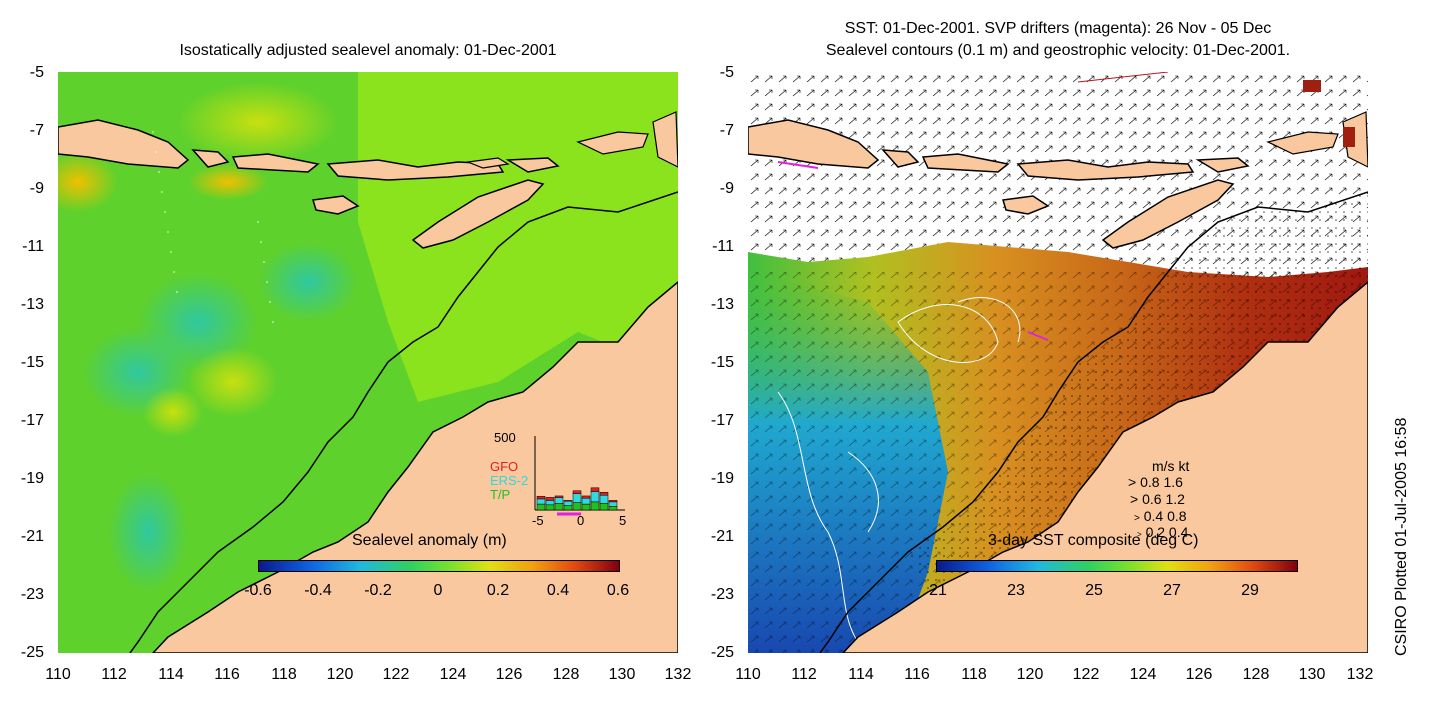  What do you see at coordinates (558, 590) in the screenshot?
I see `colorbar-tick: 0.4` at bounding box center [558, 590].